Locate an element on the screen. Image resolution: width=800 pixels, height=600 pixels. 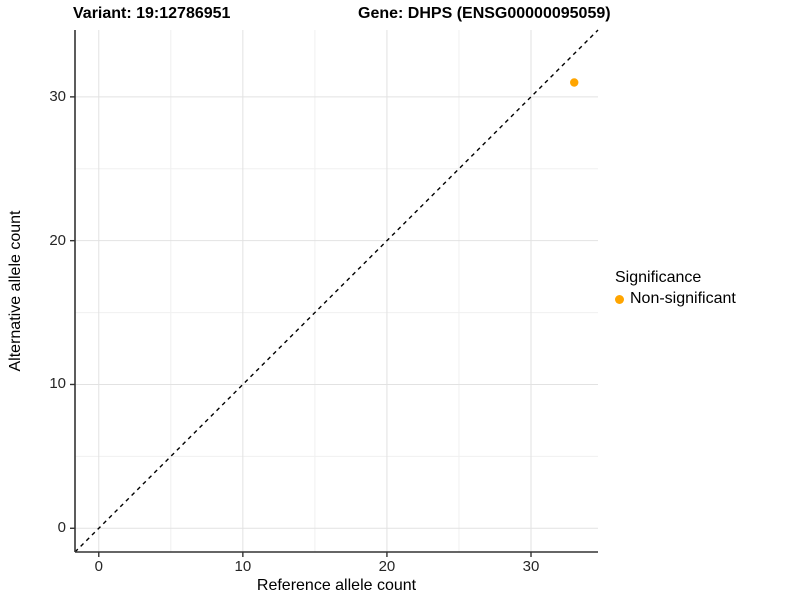
legend-items: Non-significant is located at coordinates (675, 299).